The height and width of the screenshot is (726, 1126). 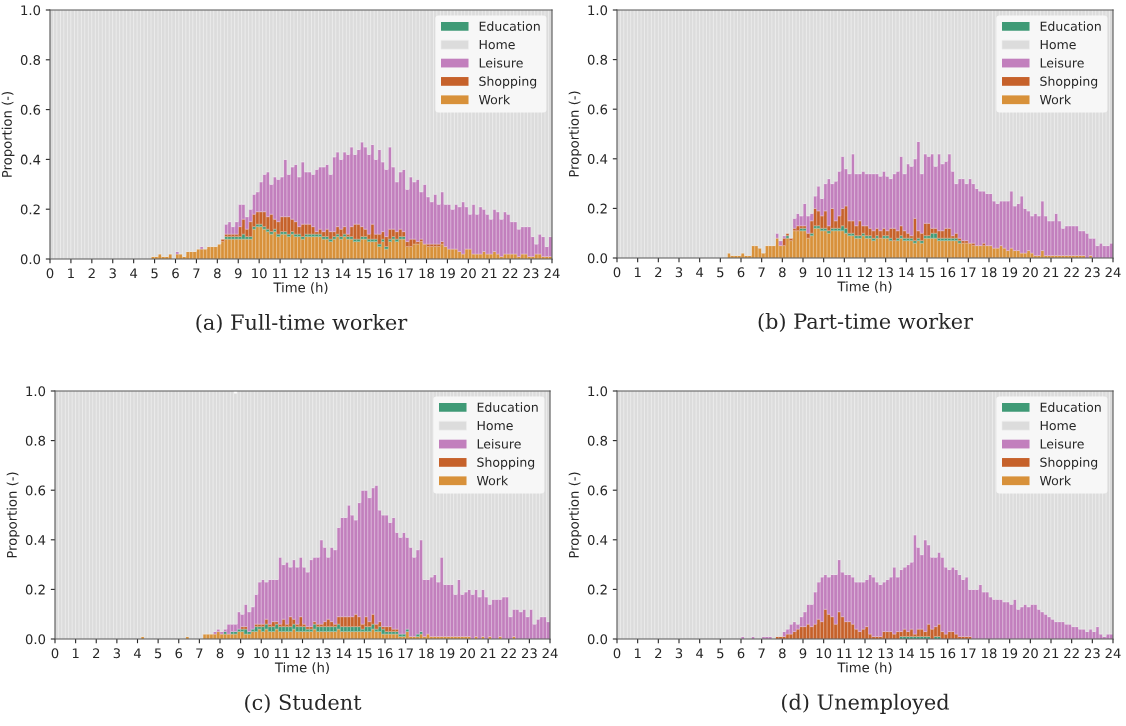 I want to click on x-tick-label: 20, so click(x=1030, y=272).